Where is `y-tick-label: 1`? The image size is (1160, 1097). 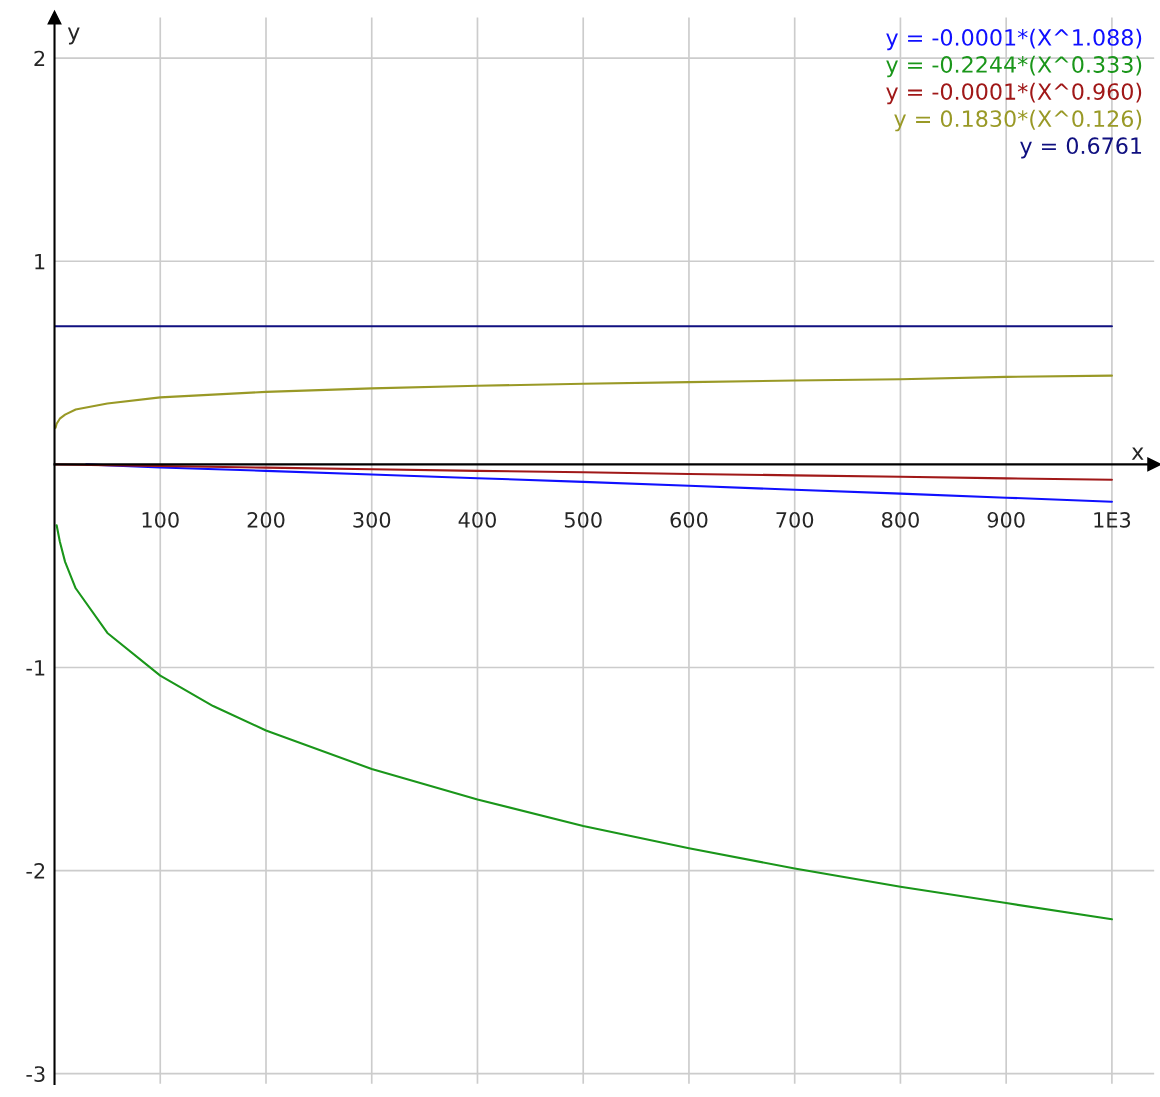 y-tick-label: 1 is located at coordinates (40, 262).